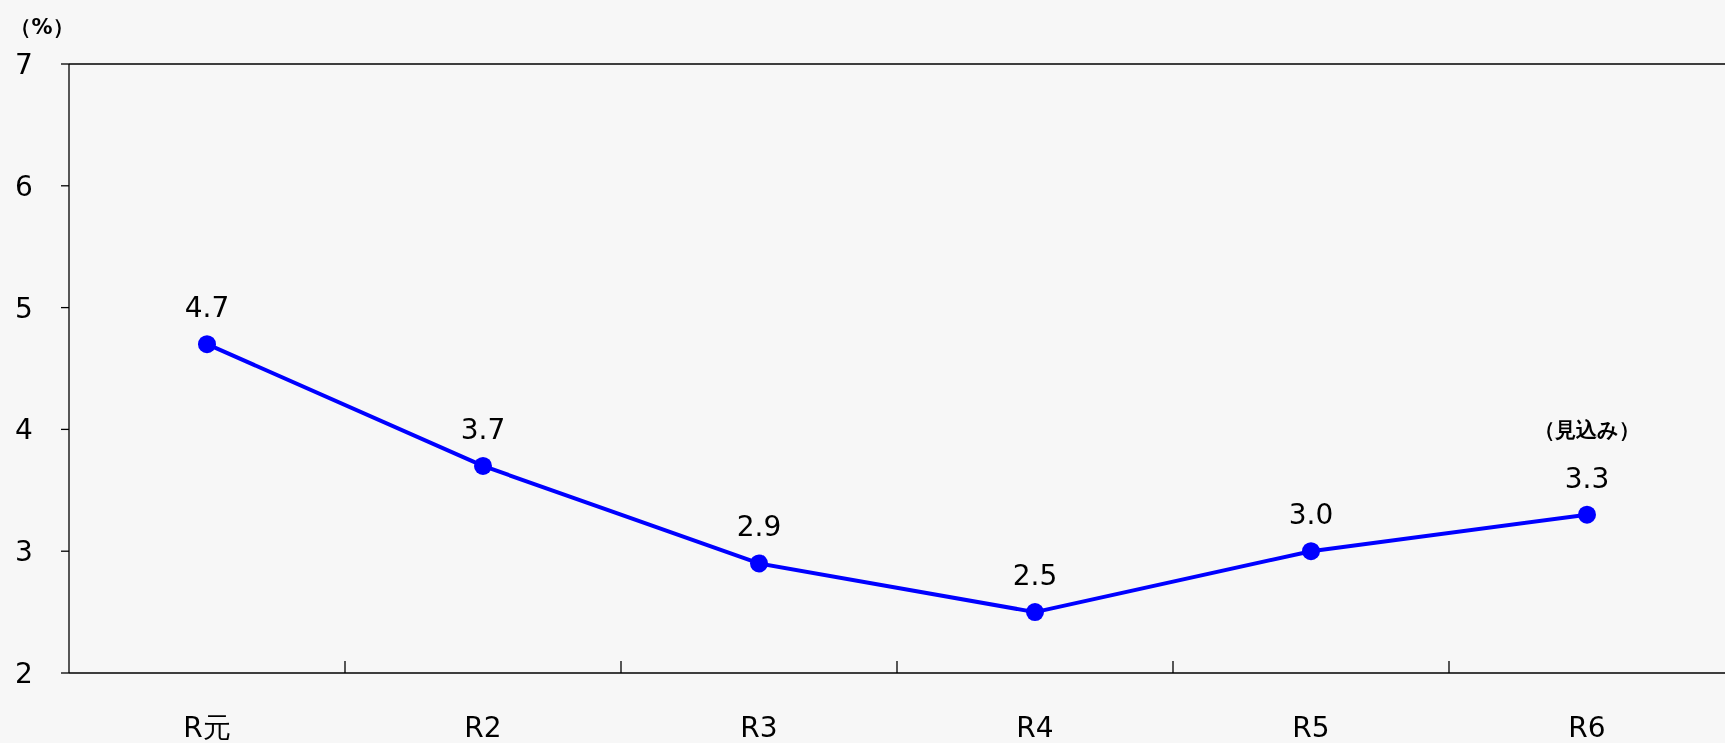 This screenshot has width=1725, height=743. Describe the element at coordinates (24, 64) in the screenshot. I see `y-tick-label: 7` at that location.